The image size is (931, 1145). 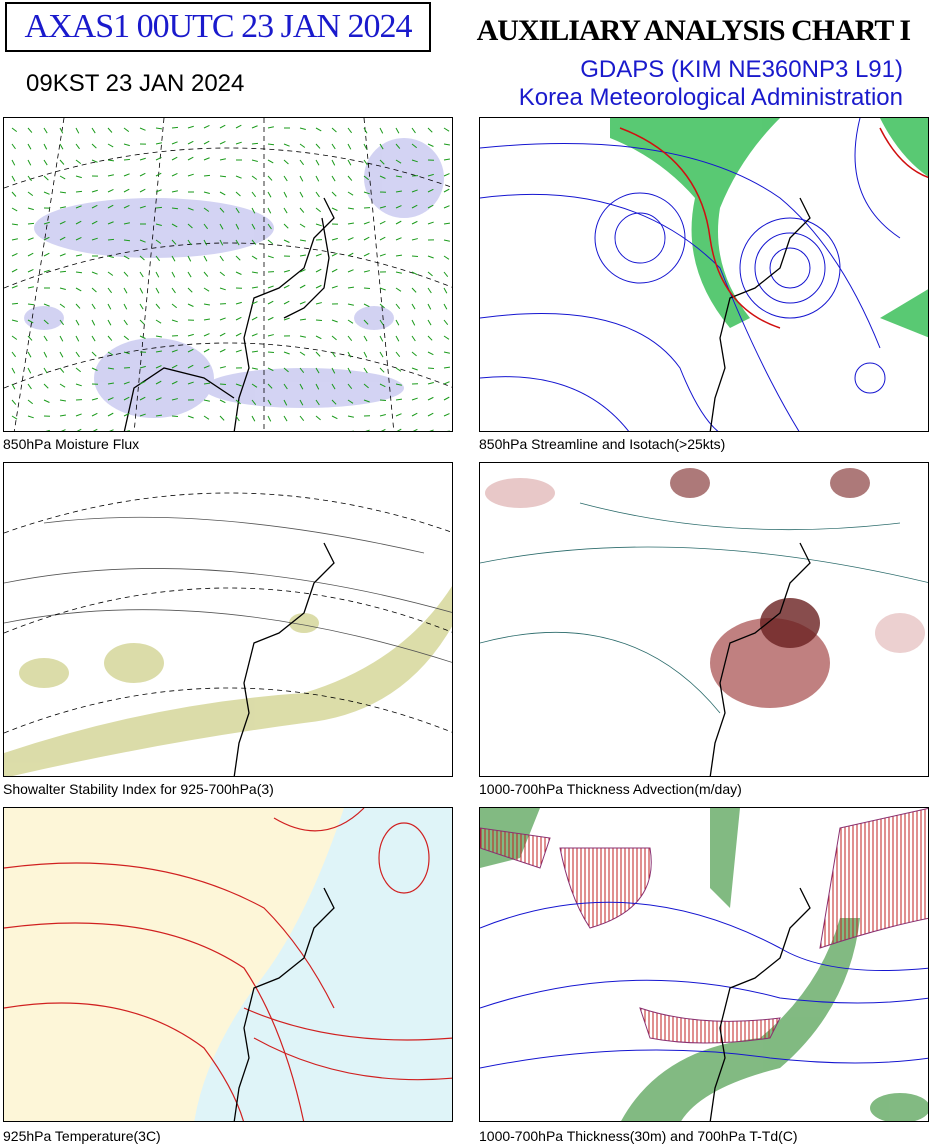 I want to click on stability-shading, so click(x=228, y=681).